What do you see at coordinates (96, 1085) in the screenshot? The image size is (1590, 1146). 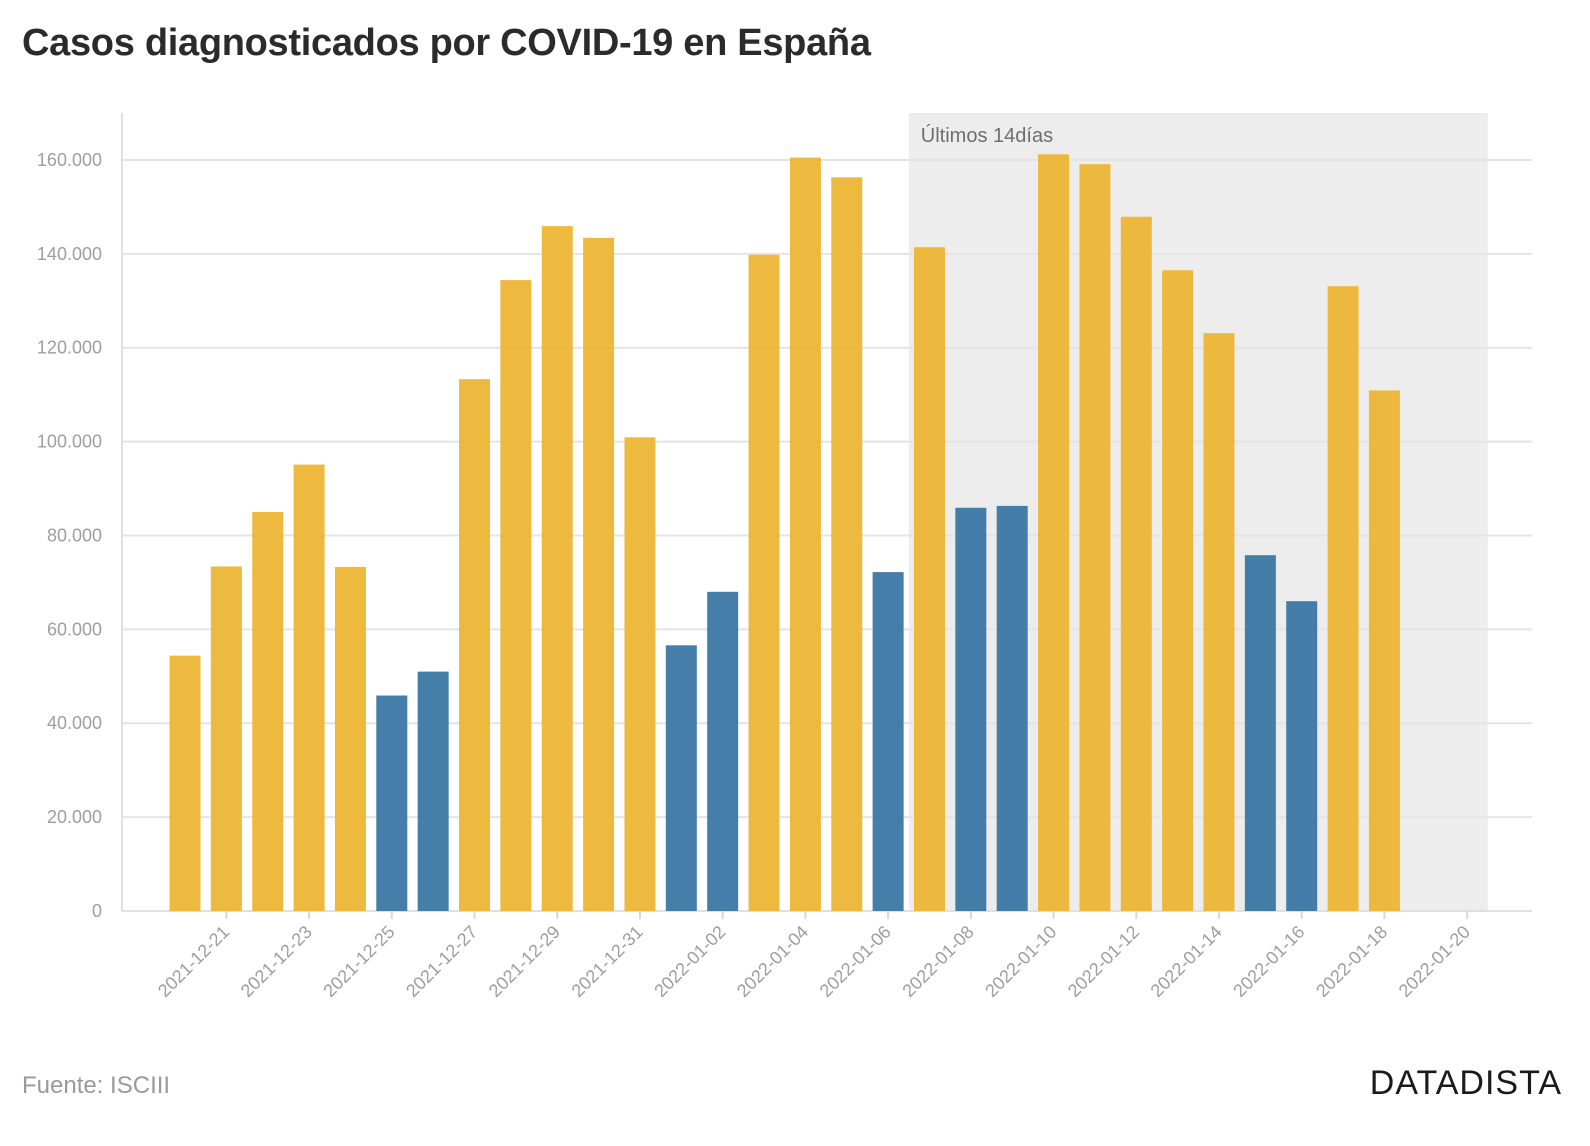 I see `source-note: Fuente: ISCIII` at bounding box center [96, 1085].